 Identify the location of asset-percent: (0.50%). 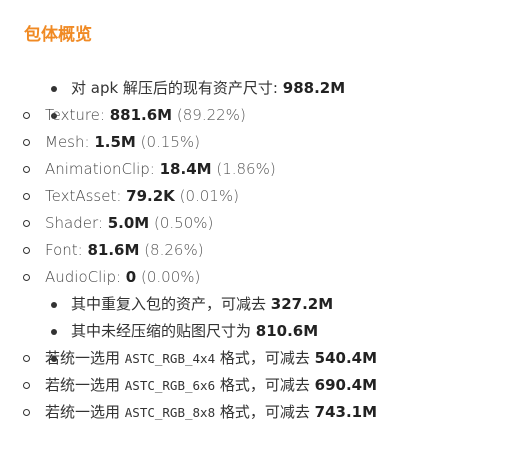
(183, 223).